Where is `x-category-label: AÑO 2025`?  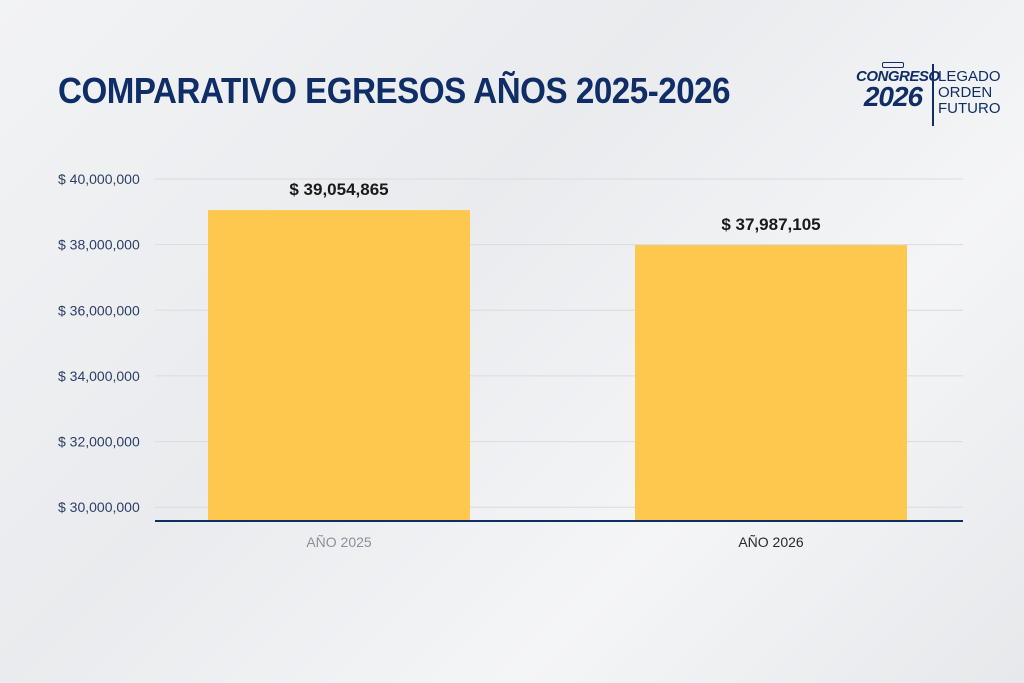
x-category-label: AÑO 2025 is located at coordinates (339, 542).